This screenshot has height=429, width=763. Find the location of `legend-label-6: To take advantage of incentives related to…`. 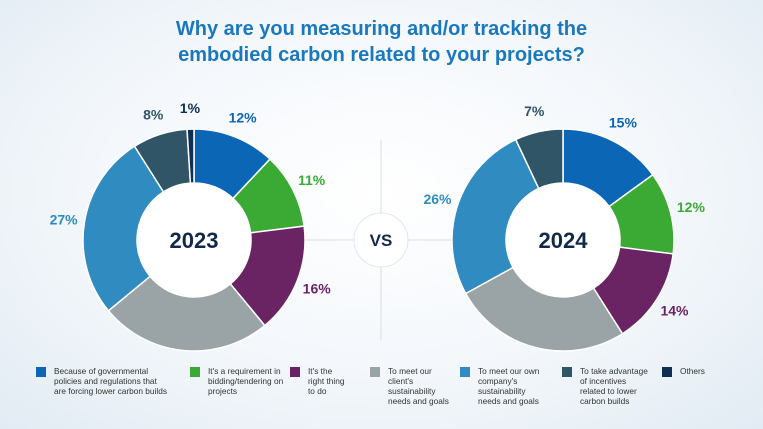

legend-label-6: To take advantage of incentives related to… is located at coordinates (614, 386).